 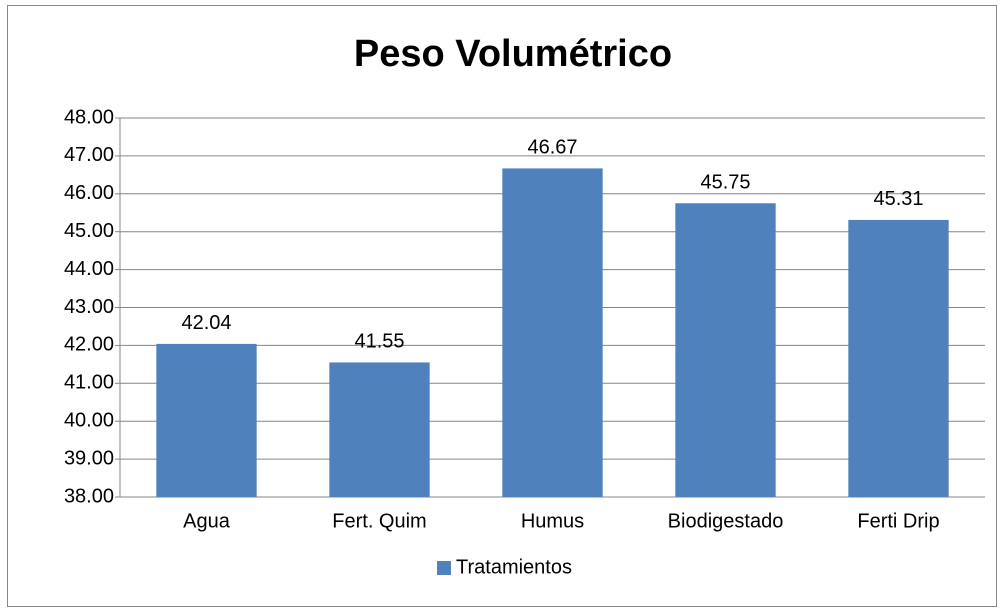 I want to click on data-label: 45.75, so click(x=725, y=183).